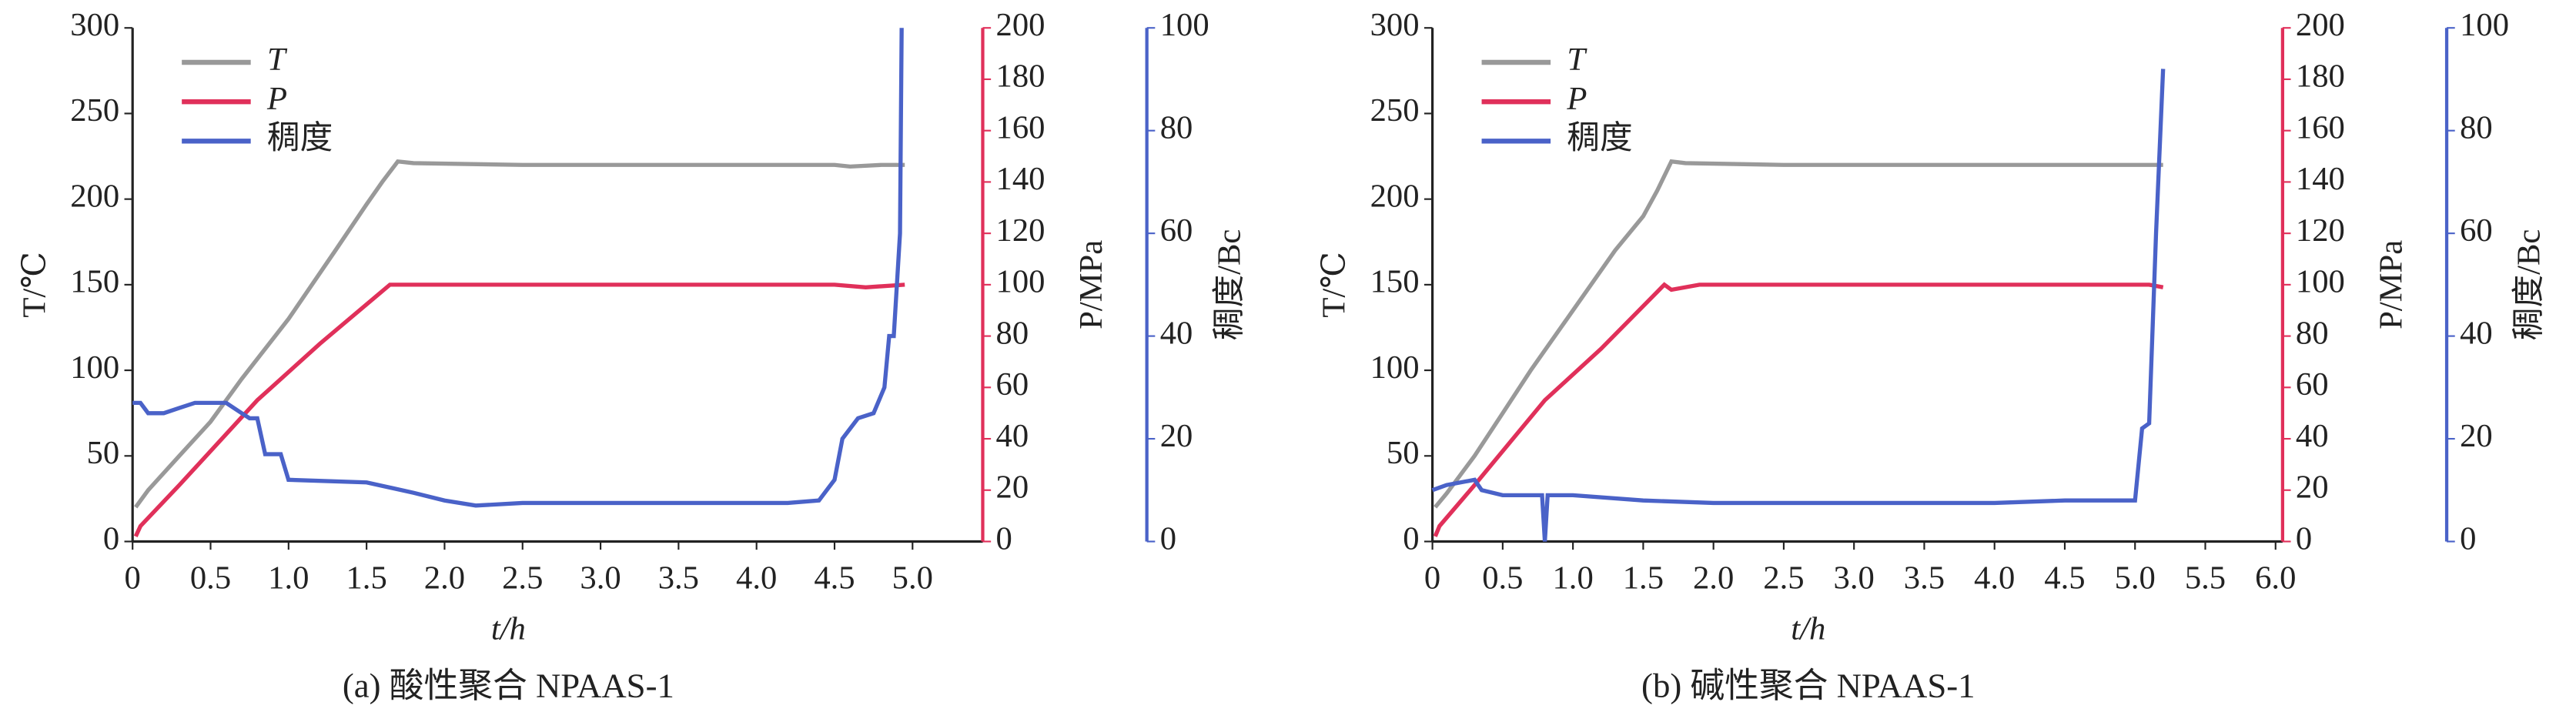 This screenshot has height=722, width=2576. I want to click on caption: (b) 碱性聚合 NPAAS-1, so click(1808, 686).